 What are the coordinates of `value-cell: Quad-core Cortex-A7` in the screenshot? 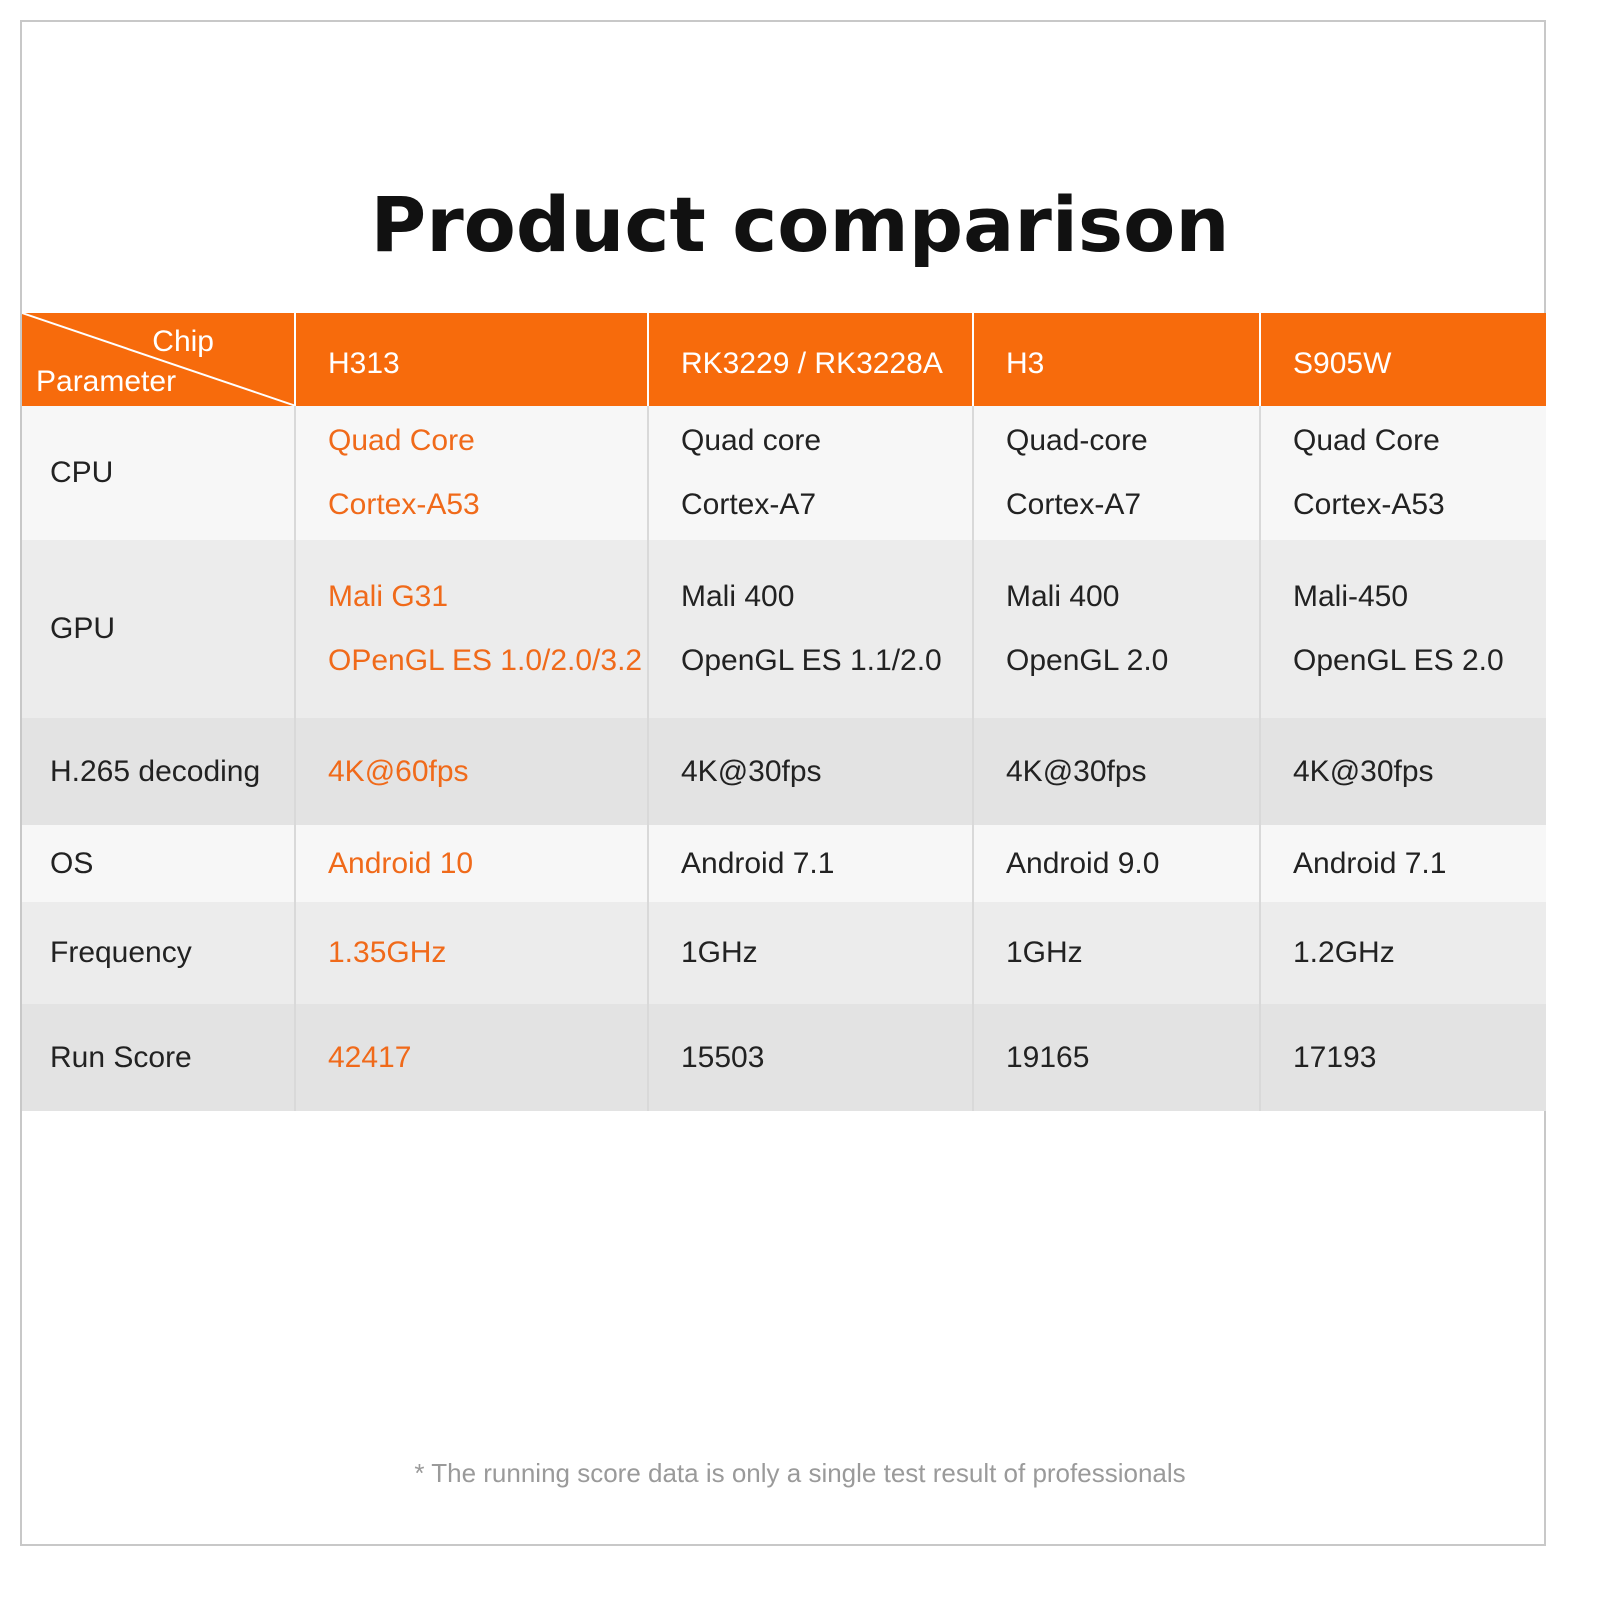 It's located at (1117, 473).